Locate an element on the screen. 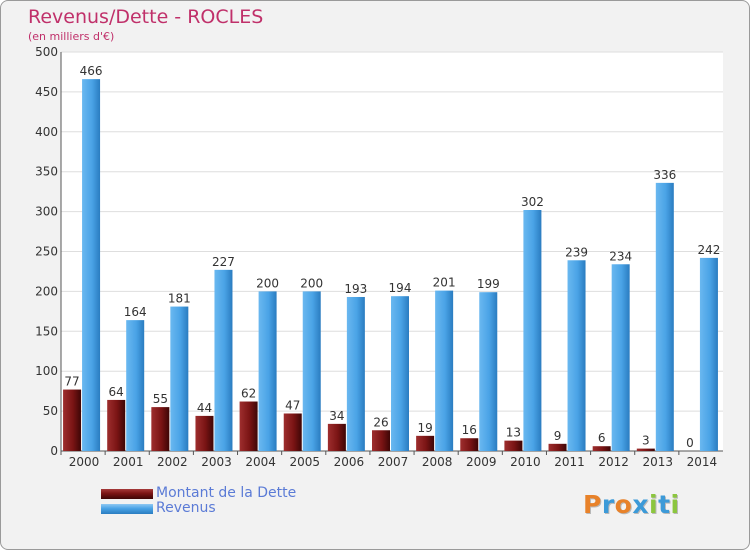 Image resolution: width=750 pixels, height=550 pixels. y-tick-label: 150 is located at coordinates (46, 331).